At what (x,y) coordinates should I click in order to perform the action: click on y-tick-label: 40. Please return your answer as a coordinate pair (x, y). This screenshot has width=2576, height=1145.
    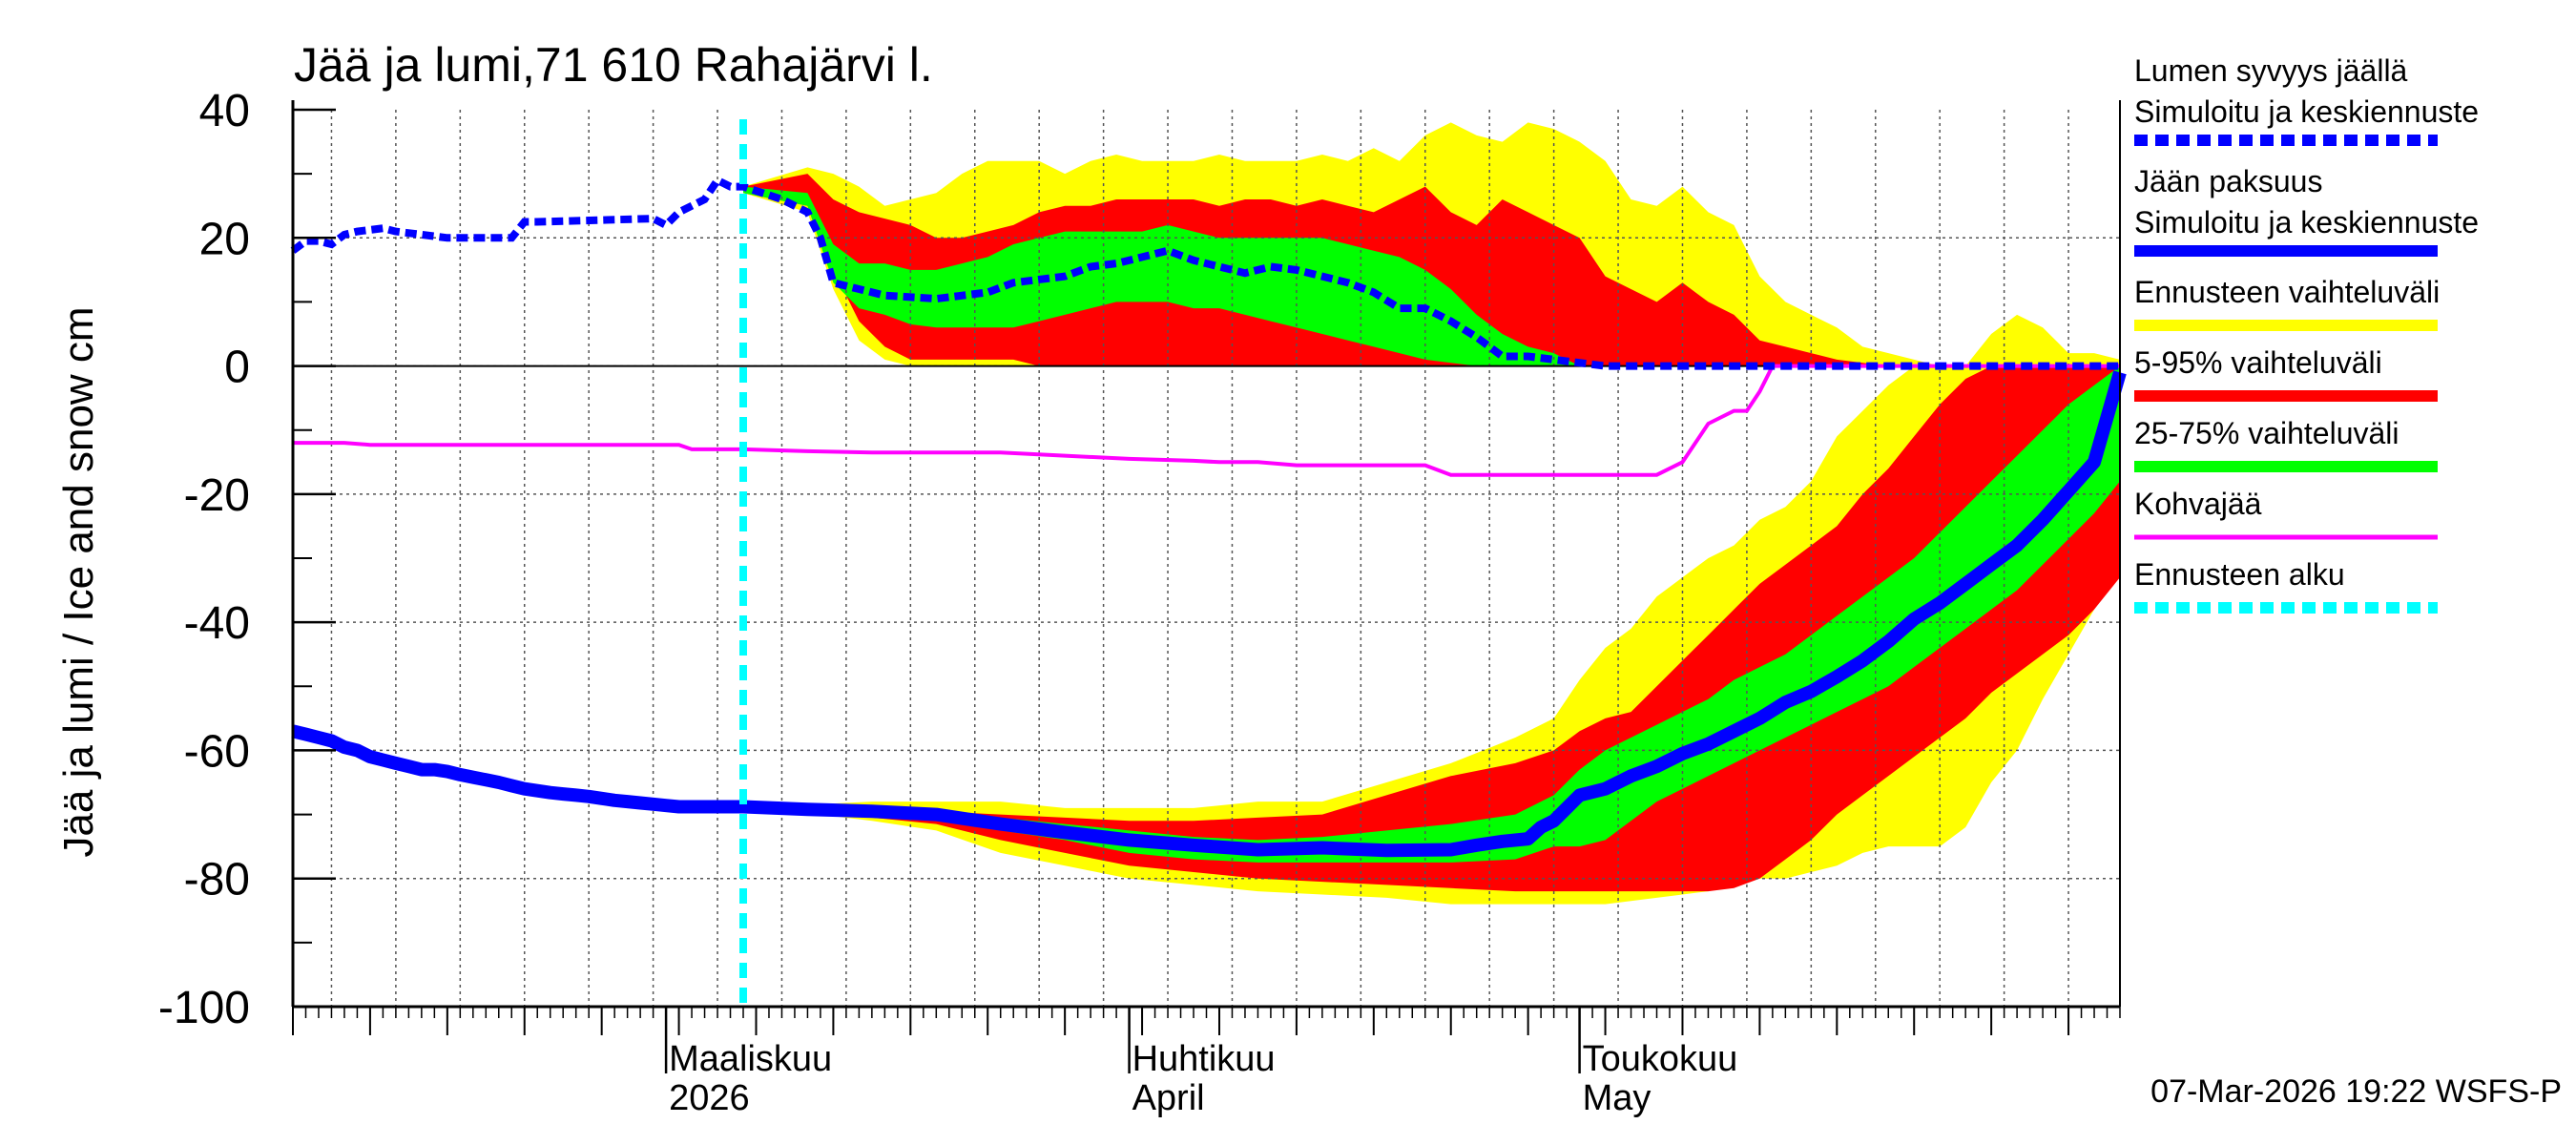
    Looking at the image, I should click on (224, 111).